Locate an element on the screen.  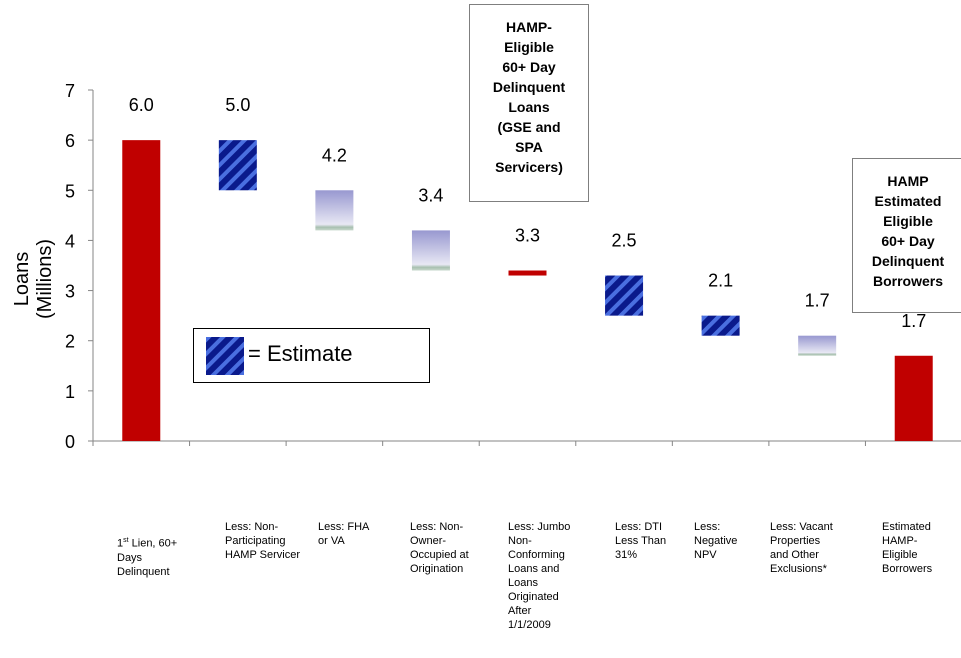
data-label: 2.5 is located at coordinates (624, 241).